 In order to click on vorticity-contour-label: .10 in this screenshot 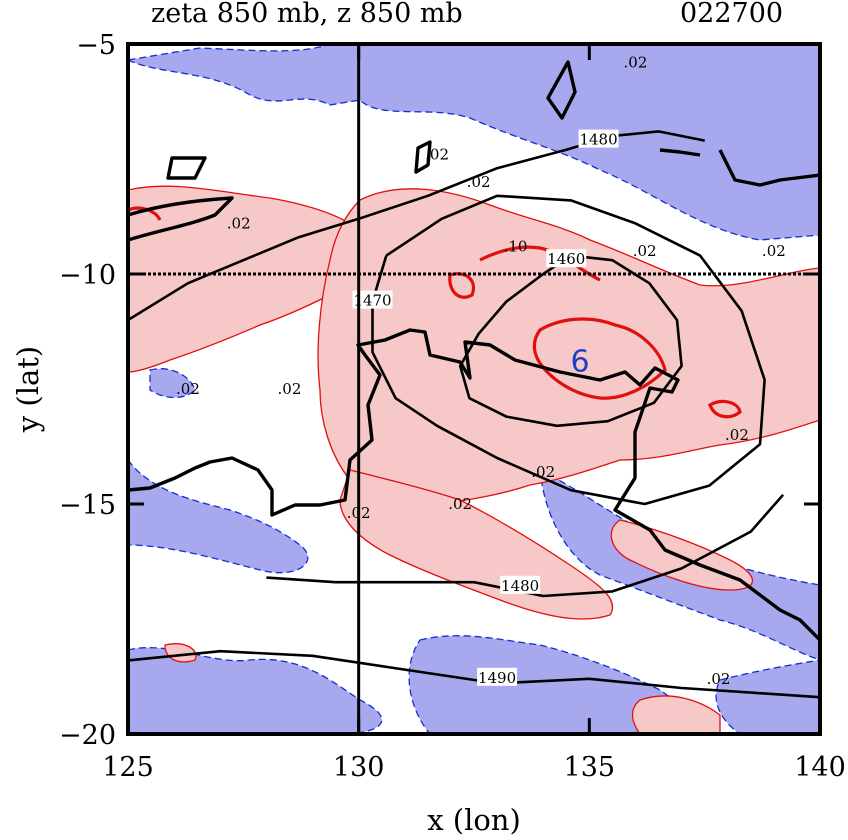, I will do `click(516, 246)`.